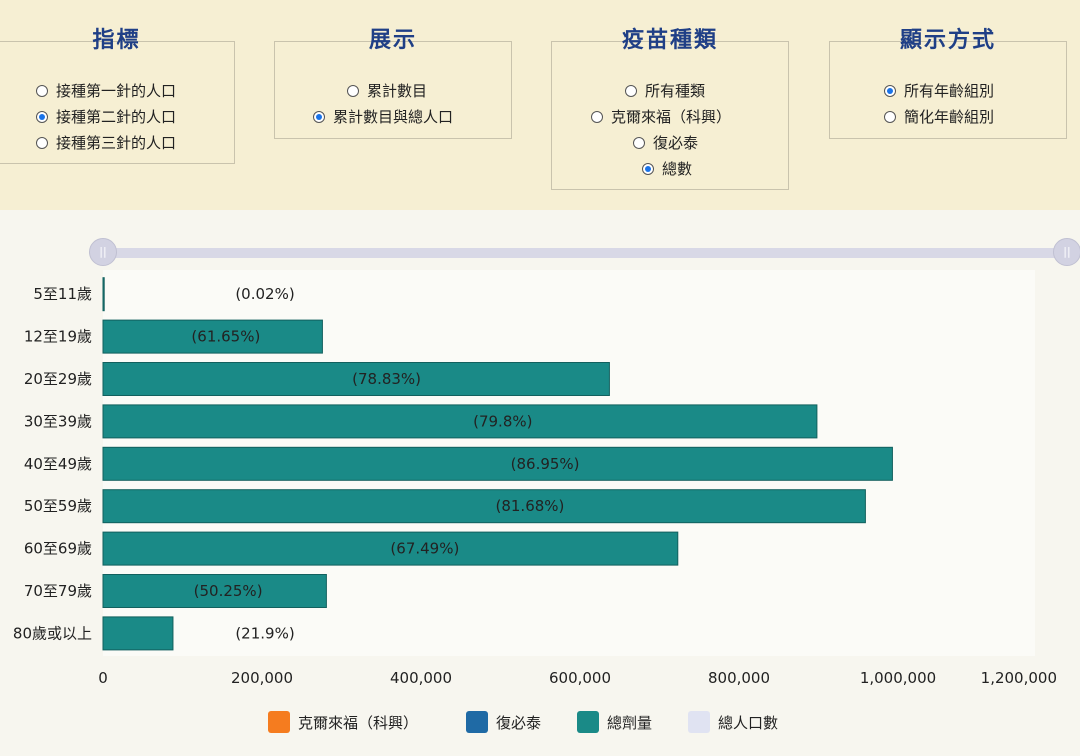 This screenshot has height=756, width=1080. I want to click on vaccine-panel-title: 疫苗種類, so click(669, 40).